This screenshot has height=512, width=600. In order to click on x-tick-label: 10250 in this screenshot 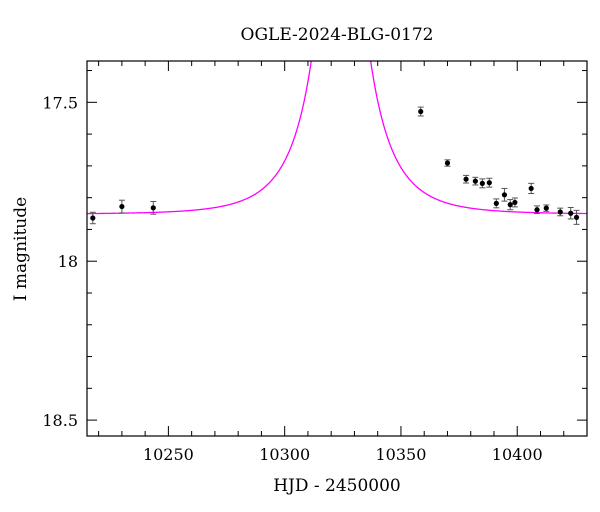, I will do `click(168, 454)`.